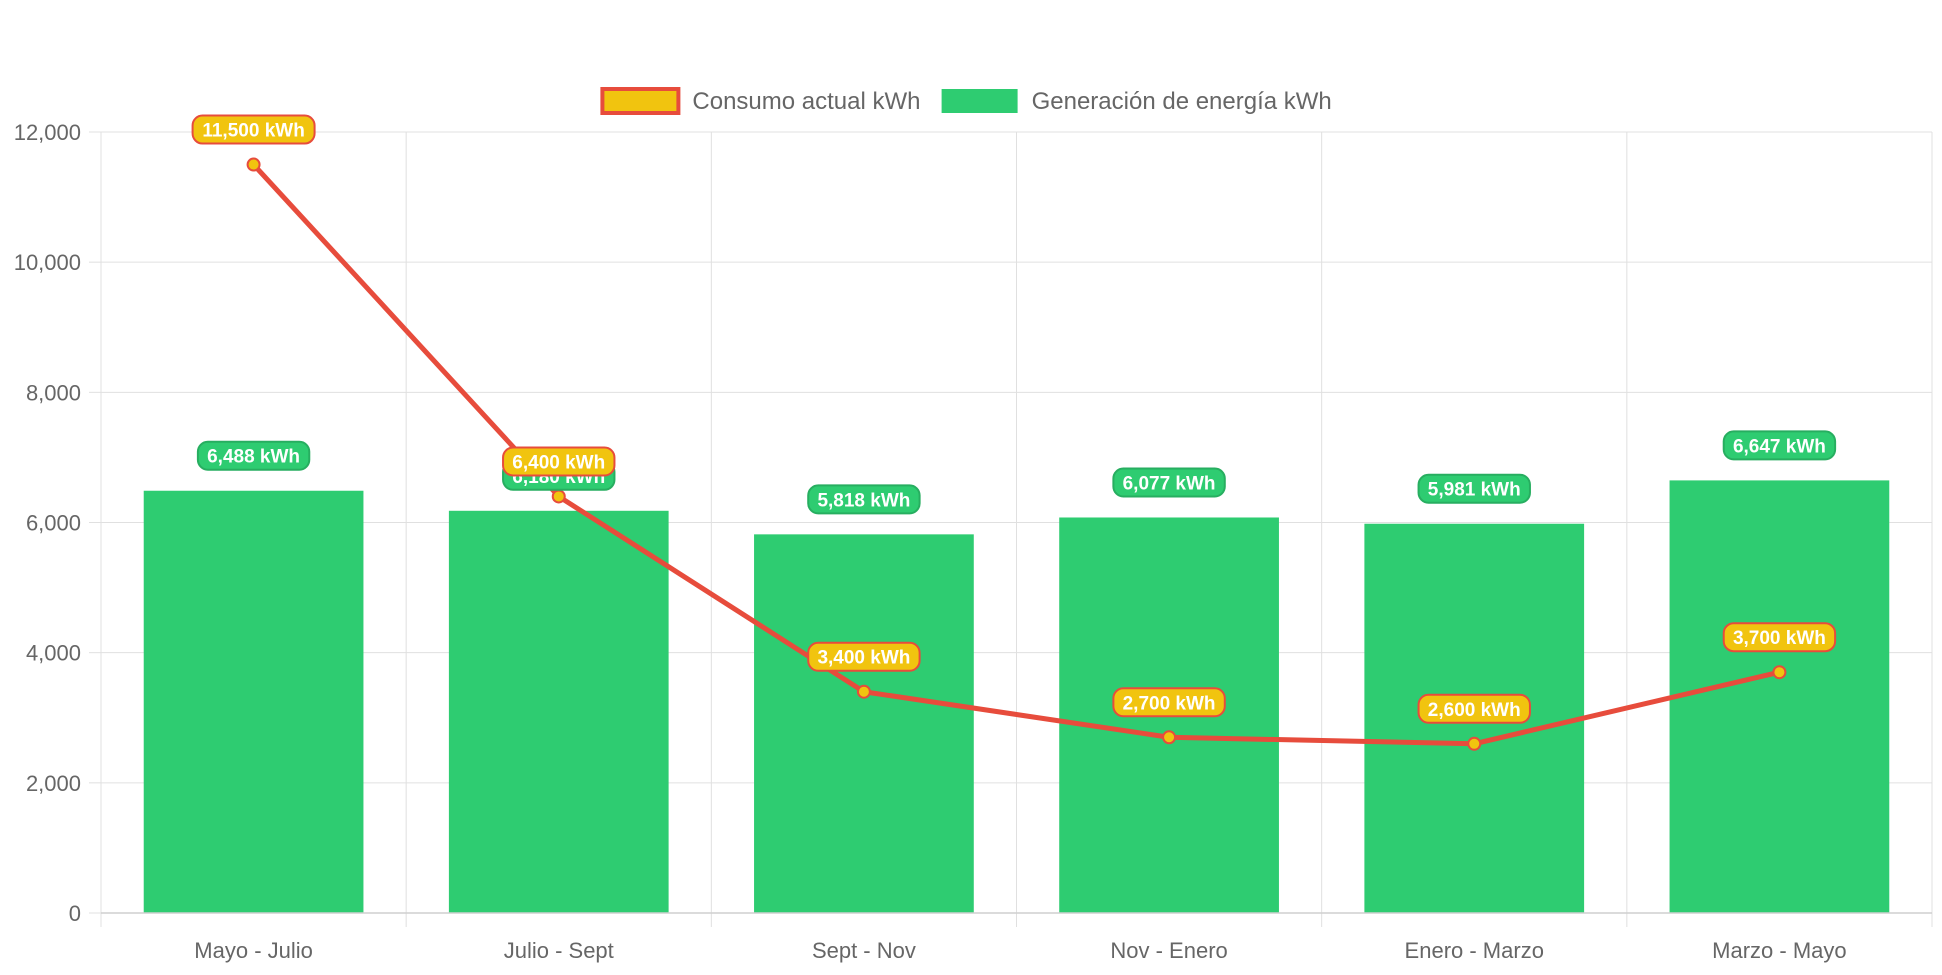  I want to click on bar-value-label: 6,647 kWh, so click(1779, 445).